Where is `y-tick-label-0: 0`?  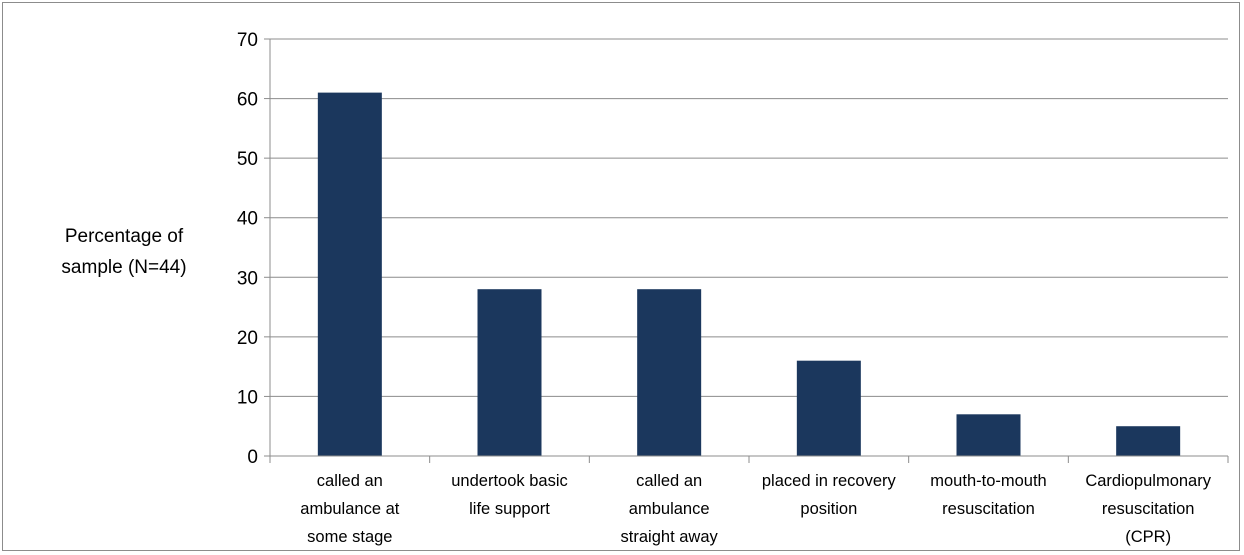
y-tick-label-0: 0 is located at coordinates (252, 457).